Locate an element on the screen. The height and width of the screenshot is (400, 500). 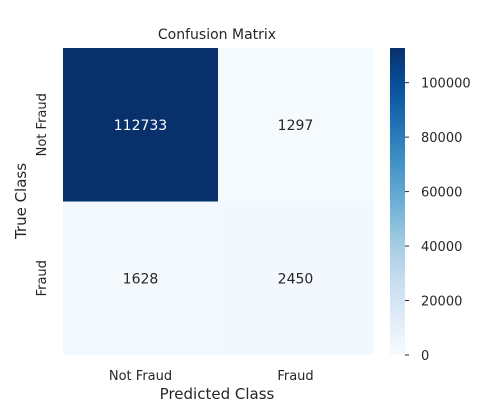
y-axis-label: True Class is located at coordinates (21, 201).